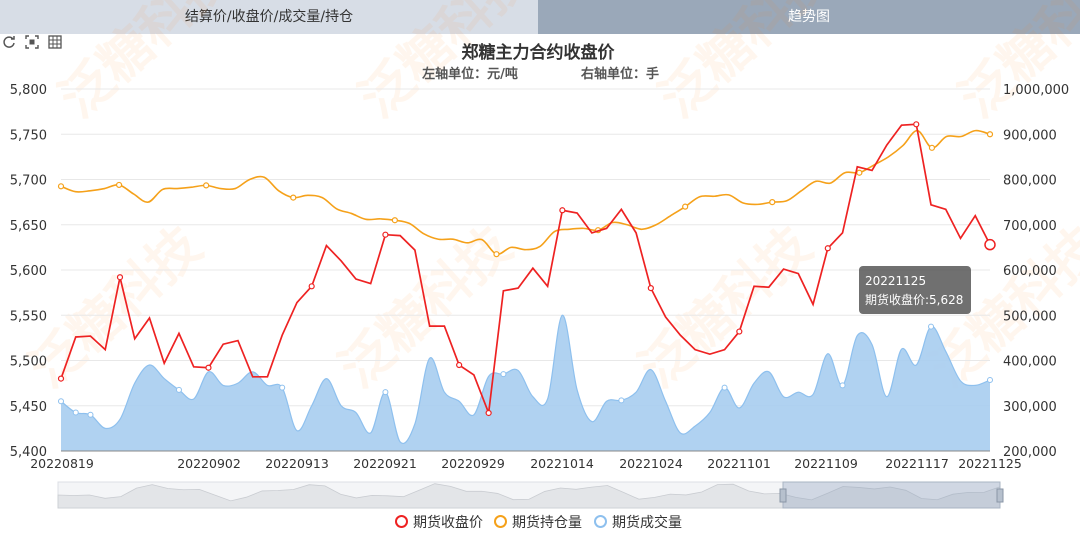 The height and width of the screenshot is (537, 1080). I want to click on y-left-tick-label: 5,500, so click(28, 362).